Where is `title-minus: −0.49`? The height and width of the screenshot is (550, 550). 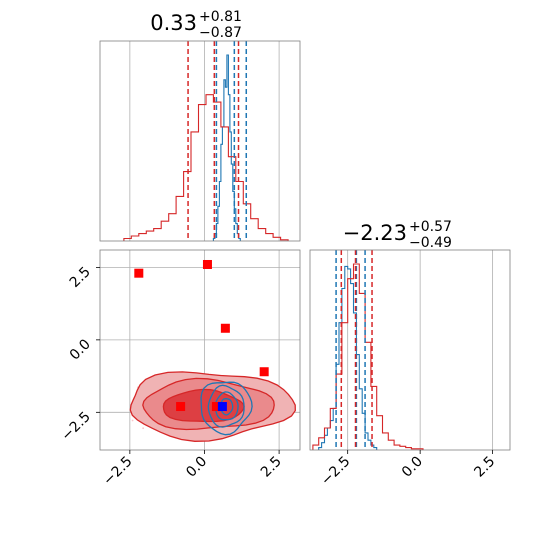
title-minus: −0.49 is located at coordinates (430, 243).